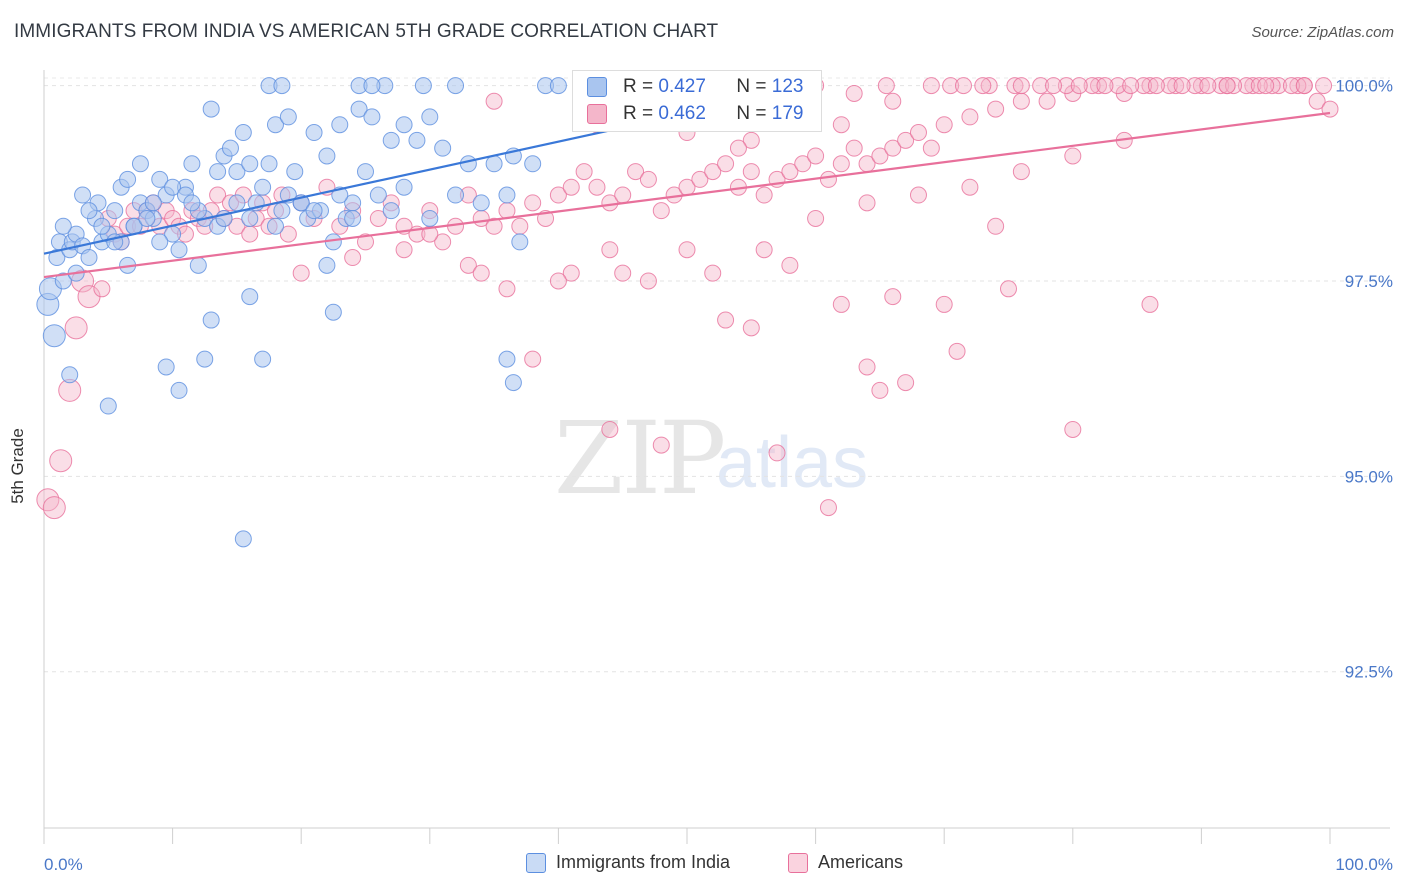 The width and height of the screenshot is (1406, 892). What do you see at coordinates (845, 862) in the screenshot?
I see `legend-item-americans: Americans` at bounding box center [845, 862].